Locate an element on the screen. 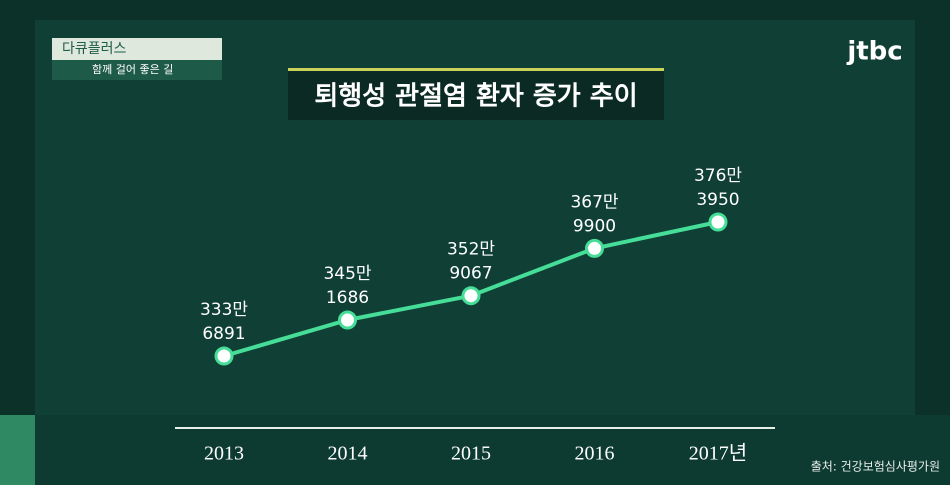 The width and height of the screenshot is (950, 485). chart-title: 퇴행성 관절염 환자 증가 추이 is located at coordinates (475, 97).